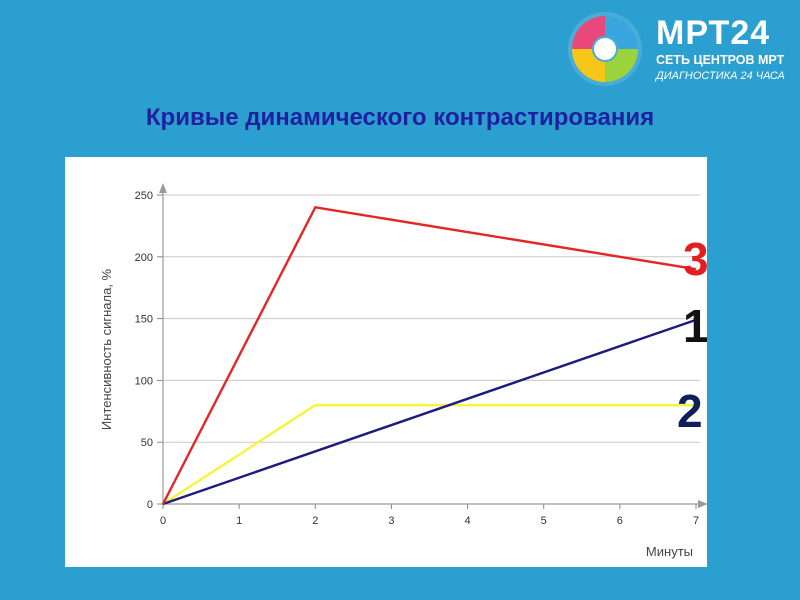  Describe the element at coordinates (163, 521) in the screenshot. I see `x-tick-label: 0` at that location.